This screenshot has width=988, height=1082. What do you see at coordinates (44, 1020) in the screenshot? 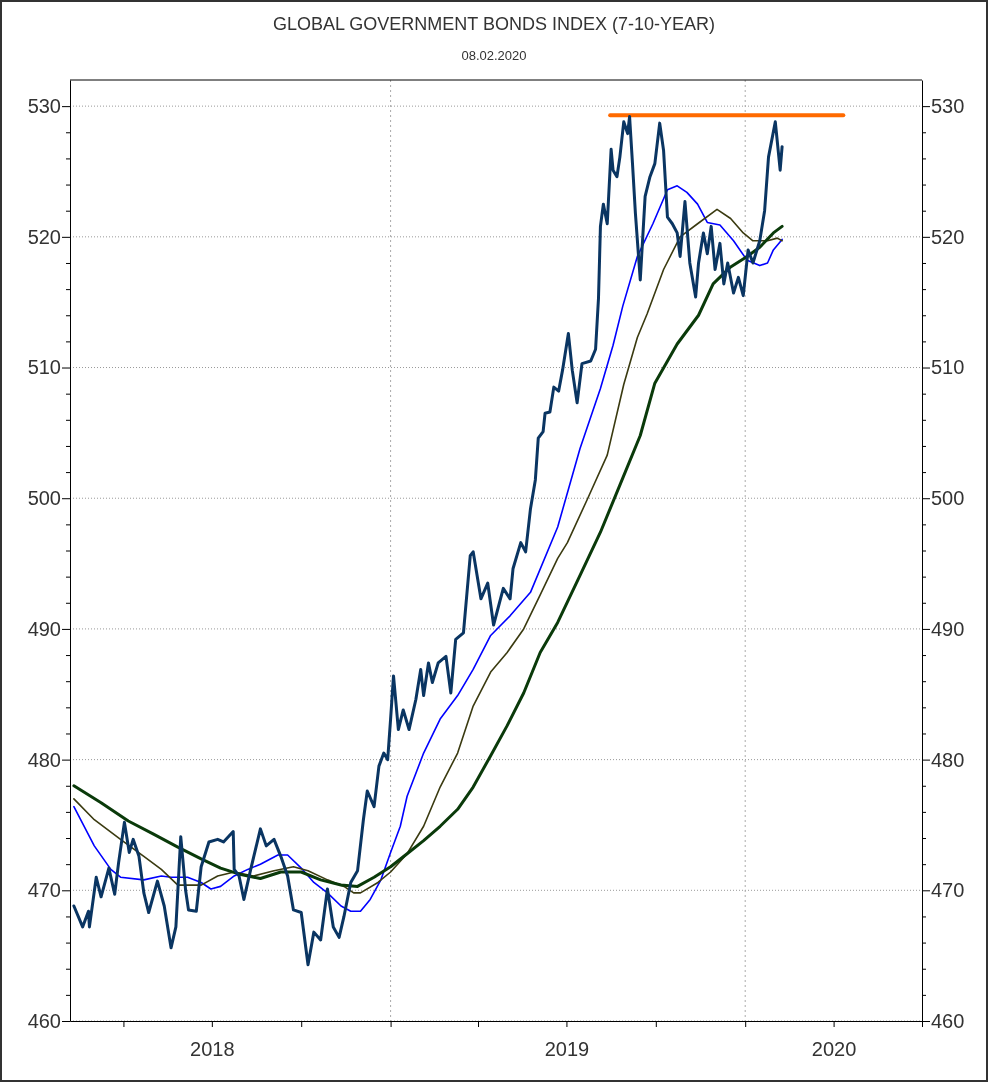
I see `y-tick-label: 460` at bounding box center [44, 1020].